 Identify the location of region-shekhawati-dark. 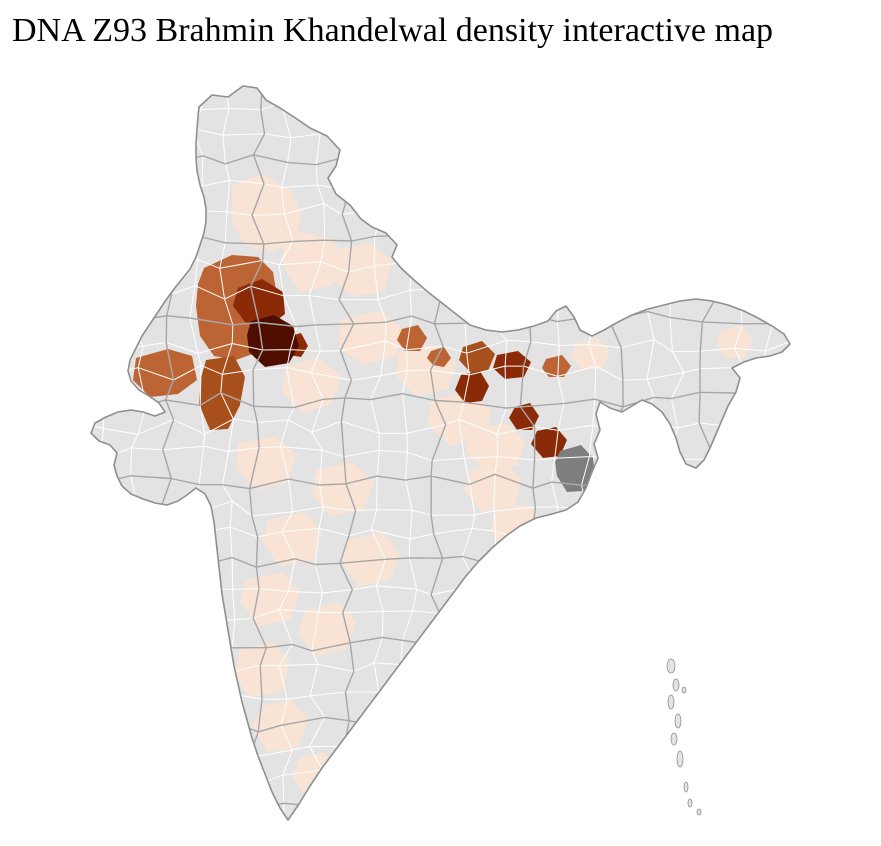
(259, 303).